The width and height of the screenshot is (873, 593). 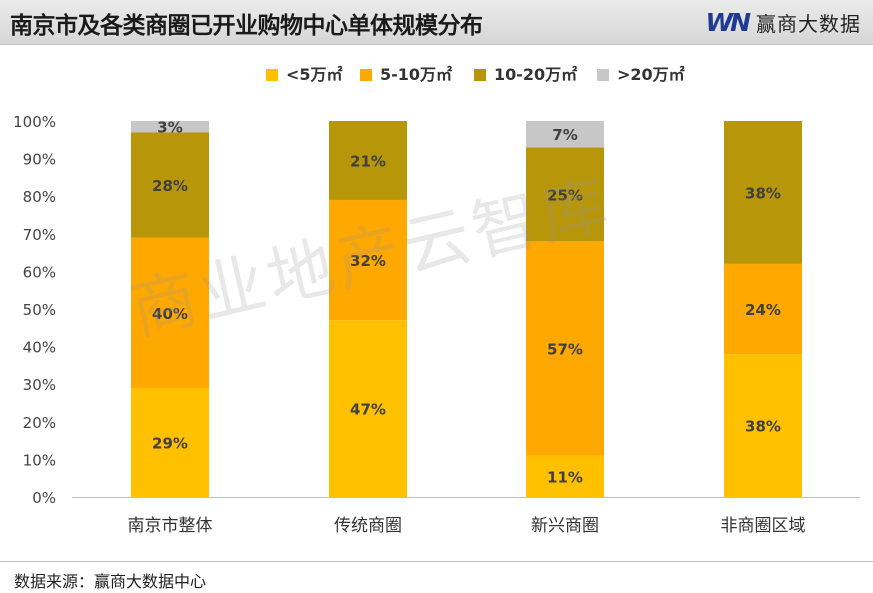 I want to click on y-tick-label: 30%, so click(x=39, y=385).